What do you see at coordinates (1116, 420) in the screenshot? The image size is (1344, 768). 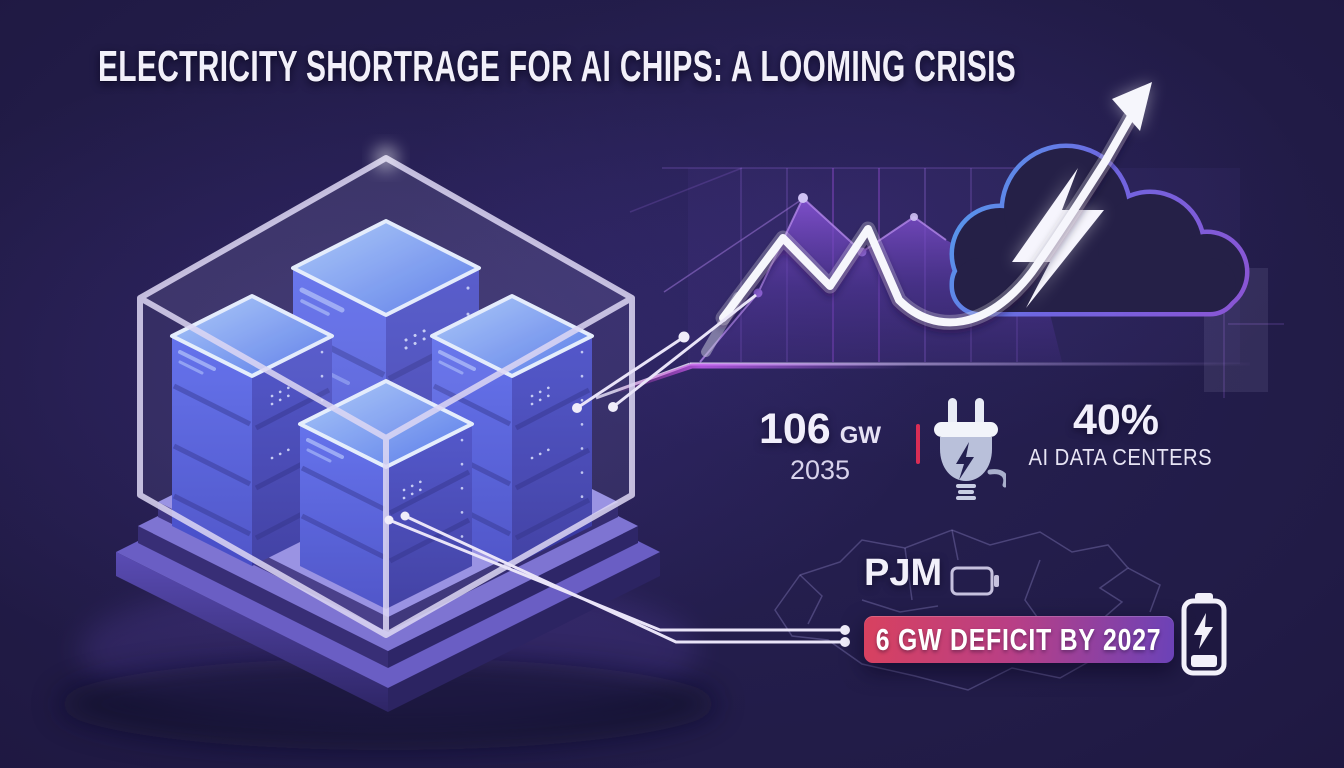 I see `stat-ai-share-value: 40%` at bounding box center [1116, 420].